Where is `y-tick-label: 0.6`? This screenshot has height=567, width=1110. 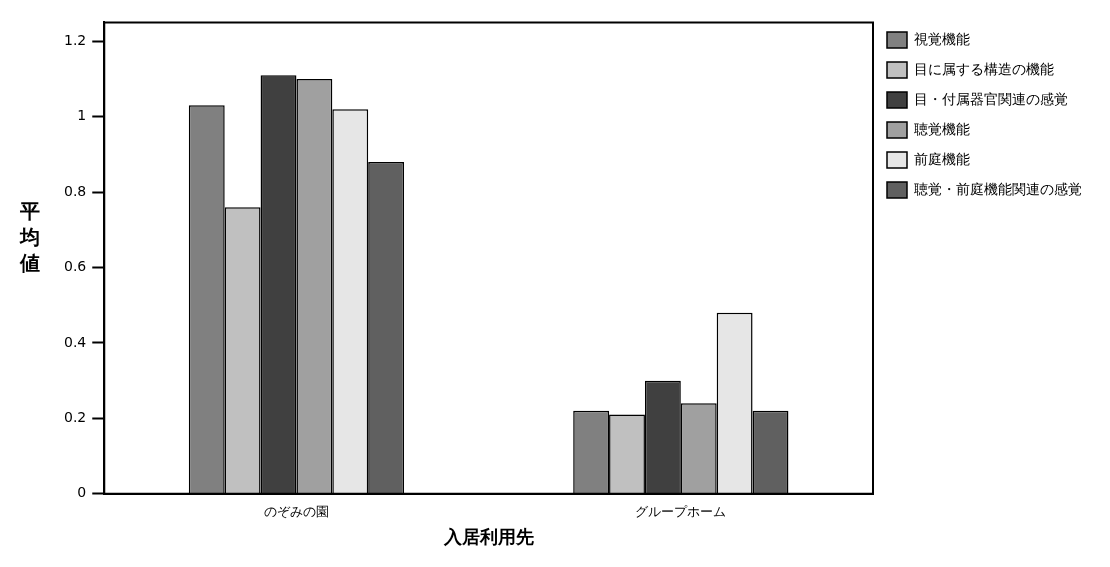
y-tick-label: 0.6 is located at coordinates (75, 266).